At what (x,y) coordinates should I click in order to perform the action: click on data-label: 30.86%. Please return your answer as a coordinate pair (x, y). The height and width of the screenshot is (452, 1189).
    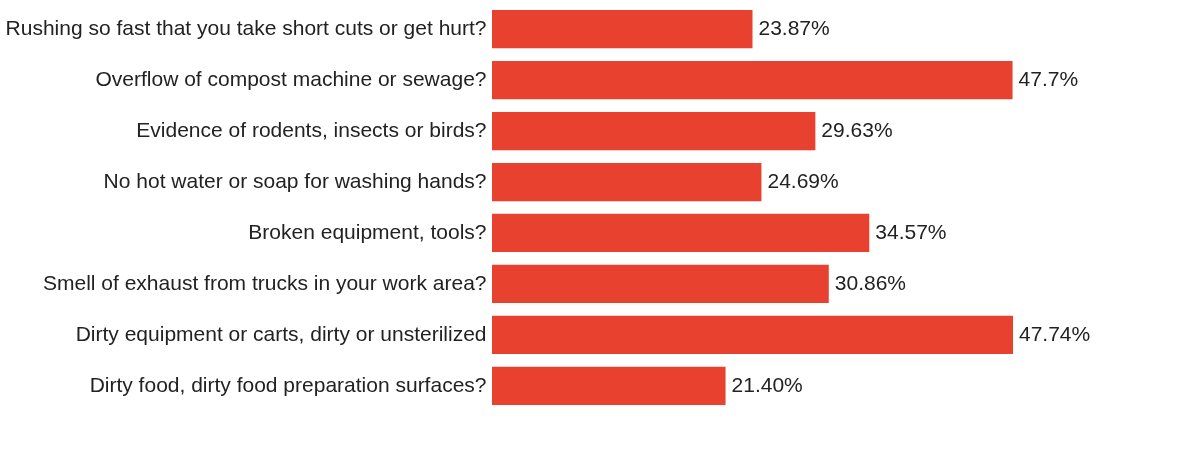
    Looking at the image, I should click on (870, 282).